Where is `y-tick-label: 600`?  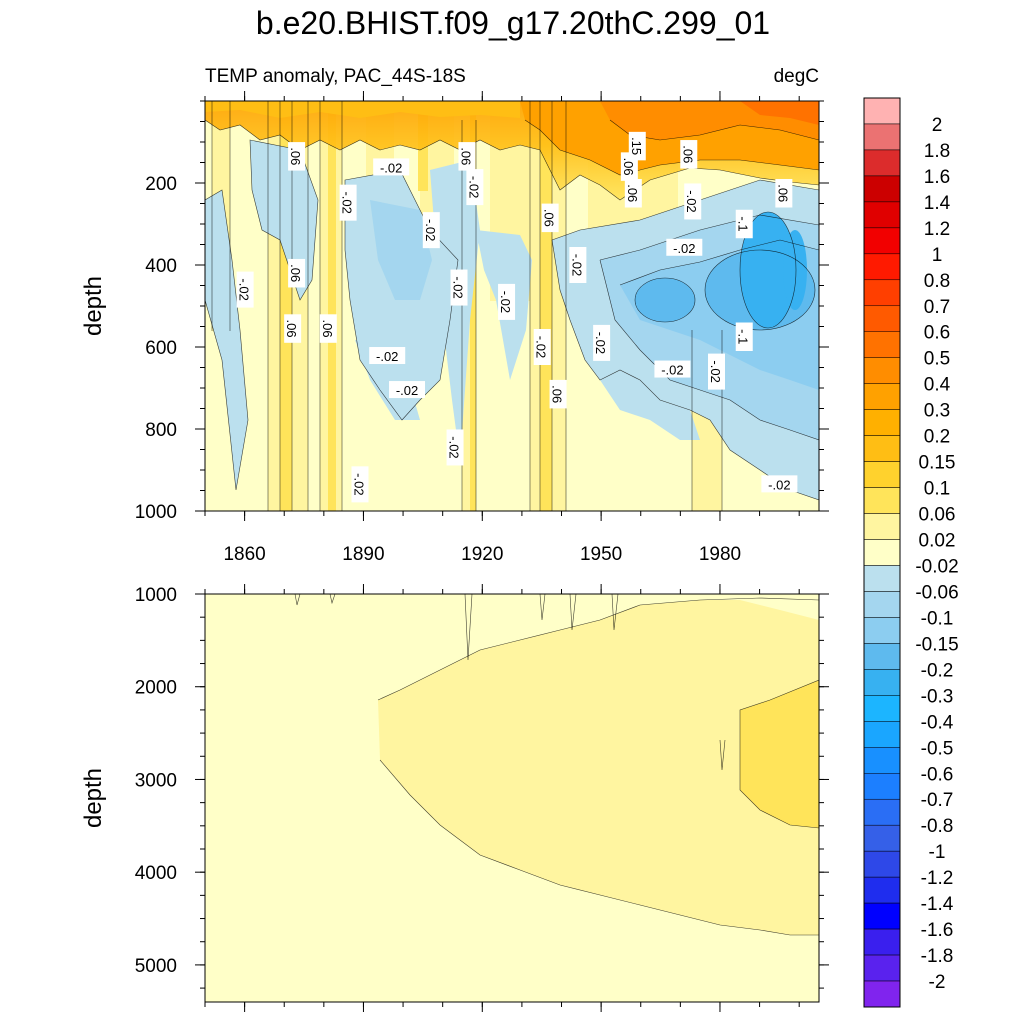 y-tick-label: 600 is located at coordinates (161, 348).